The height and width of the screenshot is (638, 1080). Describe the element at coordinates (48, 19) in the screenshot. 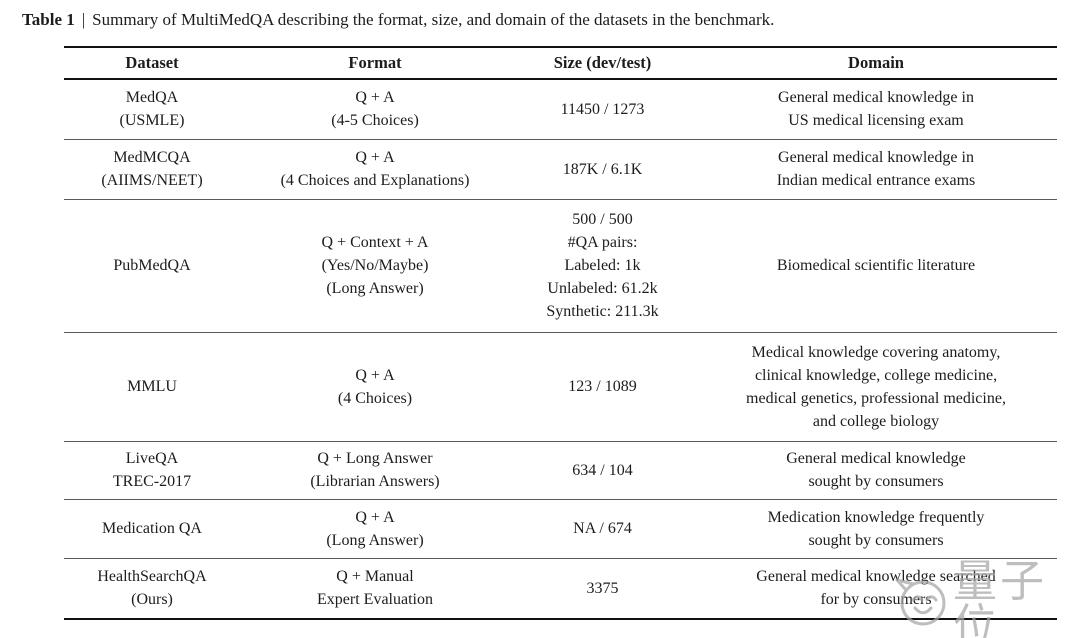

I see `table-caption-label: Table 1` at that location.